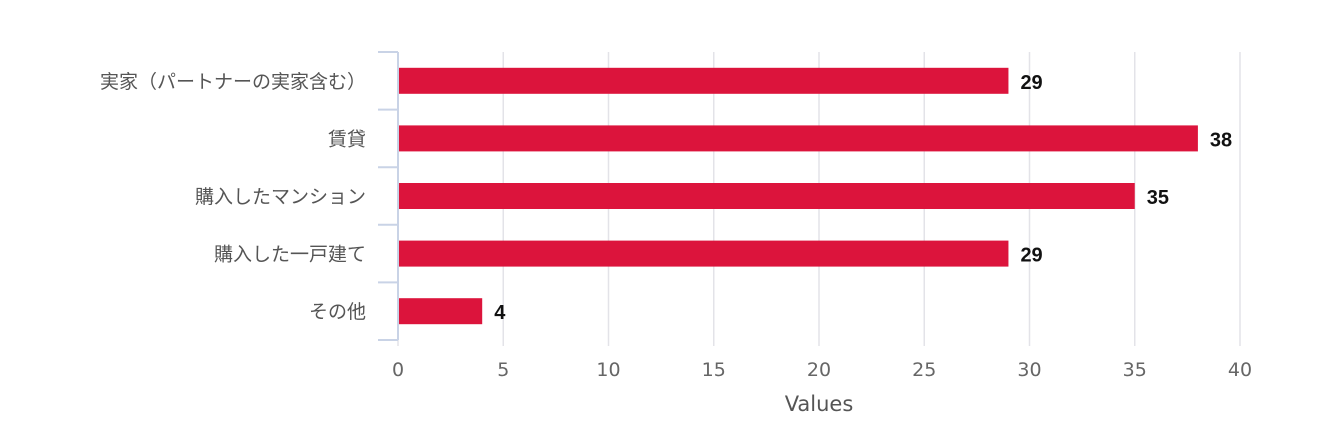  I want to click on x-tick-label: 15, so click(714, 370).